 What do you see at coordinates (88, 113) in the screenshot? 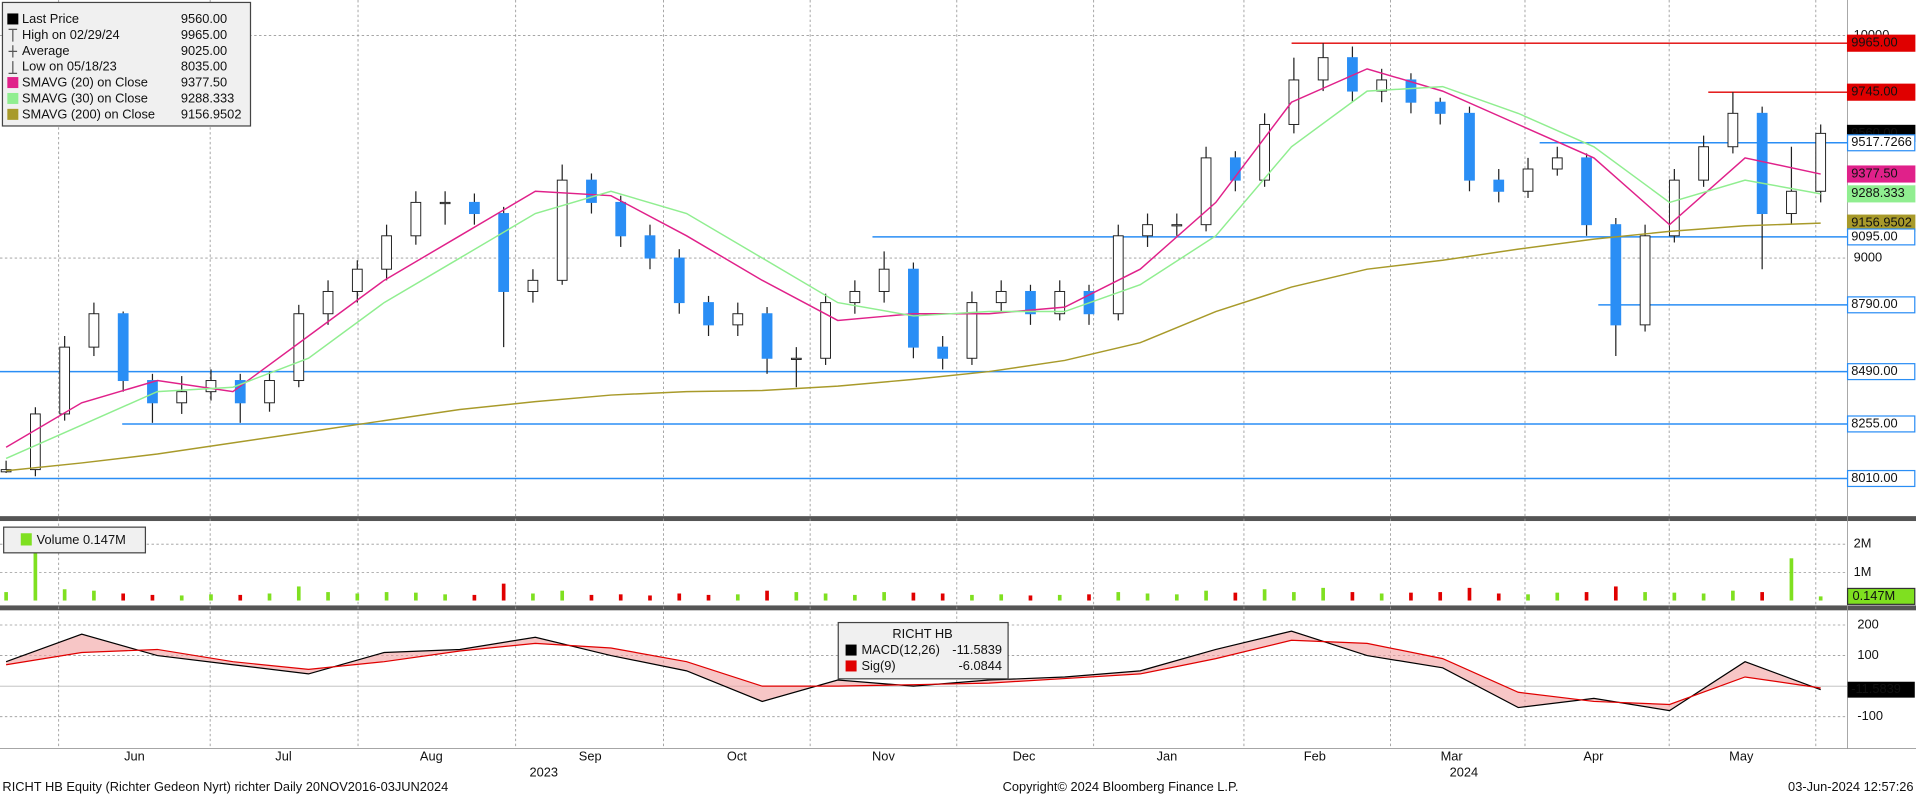
I see `legend-name: SMAVG (200) on Close` at bounding box center [88, 113].